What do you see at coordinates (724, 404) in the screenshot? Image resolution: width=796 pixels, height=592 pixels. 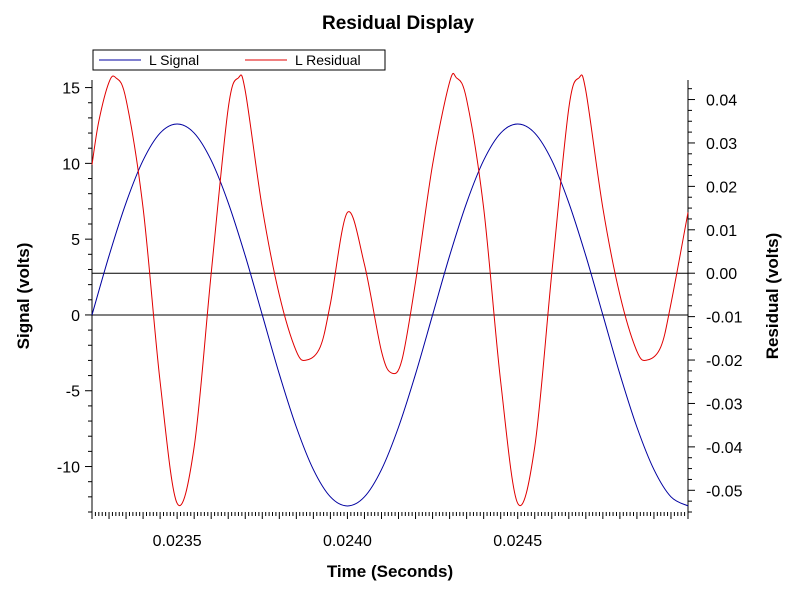 I see `right-axis-tick-label: -0.03` at bounding box center [724, 404].